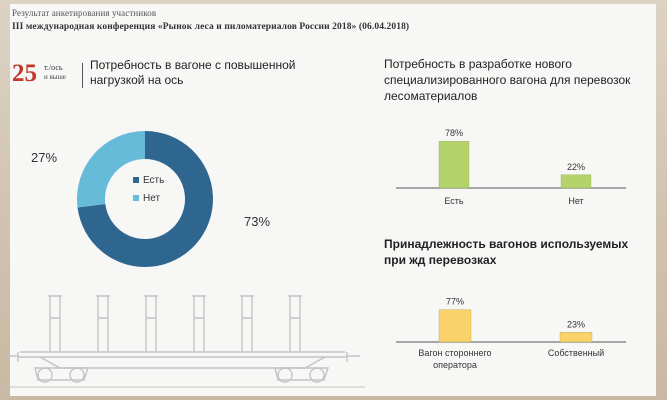  I want to click on axle-load-unit: т./ось, so click(53, 67).